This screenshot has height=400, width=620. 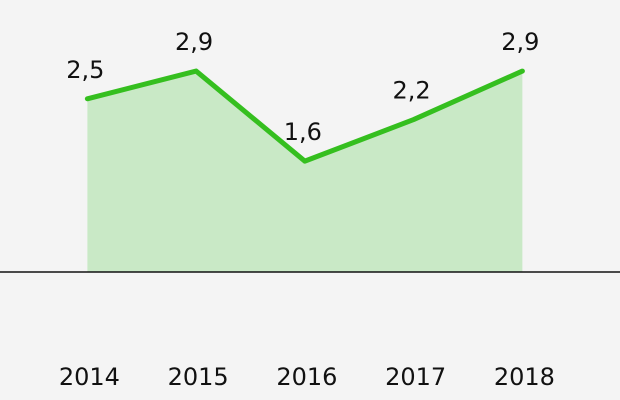 What do you see at coordinates (198, 377) in the screenshot?
I see `x-tick-label: 2015` at bounding box center [198, 377].